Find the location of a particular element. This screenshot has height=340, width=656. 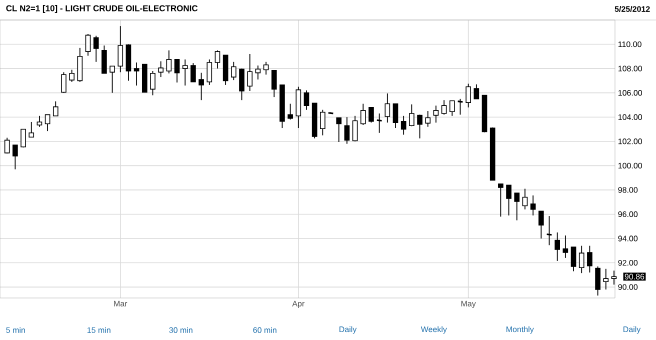

text: 5 min is located at coordinates (15, 330).